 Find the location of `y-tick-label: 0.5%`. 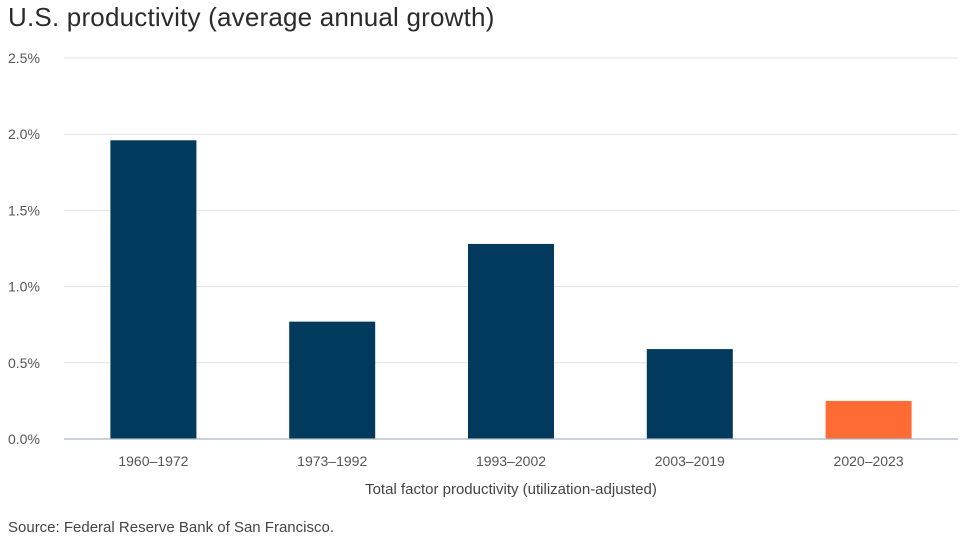

y-tick-label: 0.5% is located at coordinates (24, 363).